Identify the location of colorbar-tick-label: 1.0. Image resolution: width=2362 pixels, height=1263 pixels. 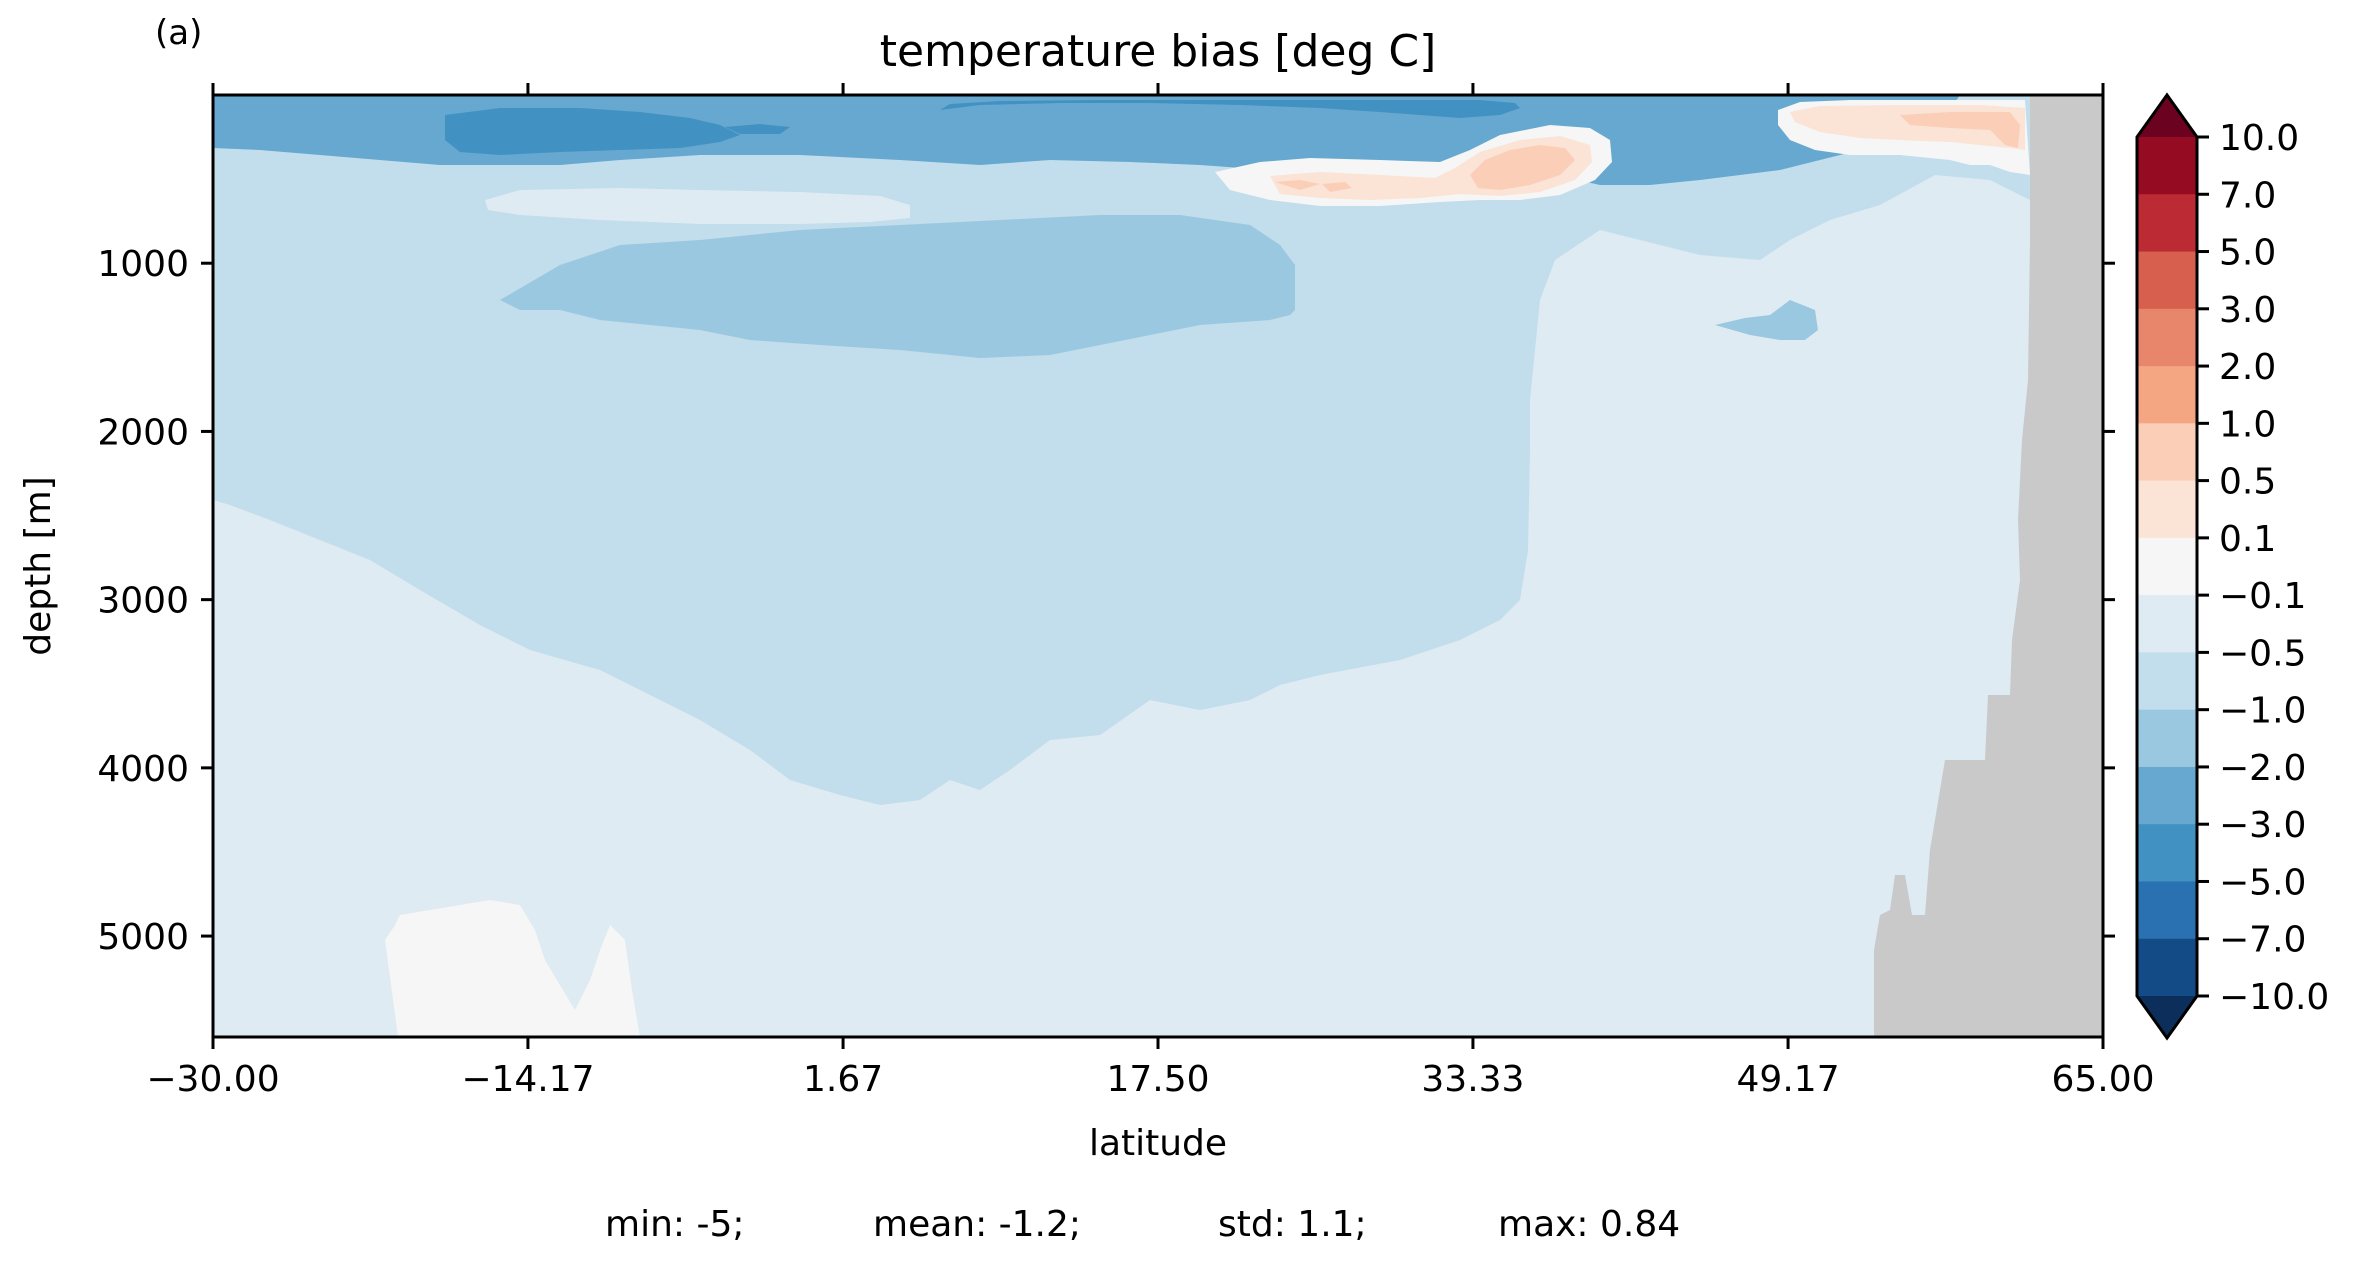
(2247, 424).